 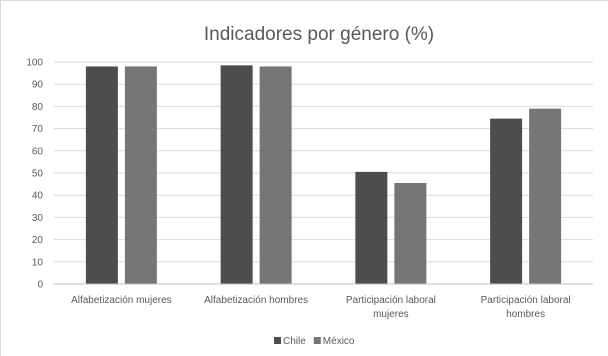 I want to click on y-tick-label: 40, so click(x=38, y=196).